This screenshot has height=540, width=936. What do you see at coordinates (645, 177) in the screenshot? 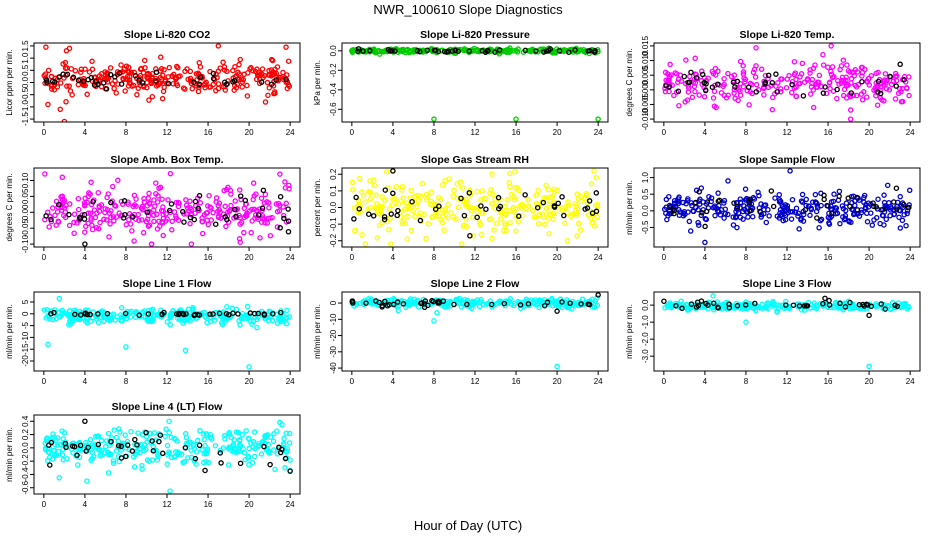
I see `y-tick-label: 1.0` at bounding box center [645, 177].